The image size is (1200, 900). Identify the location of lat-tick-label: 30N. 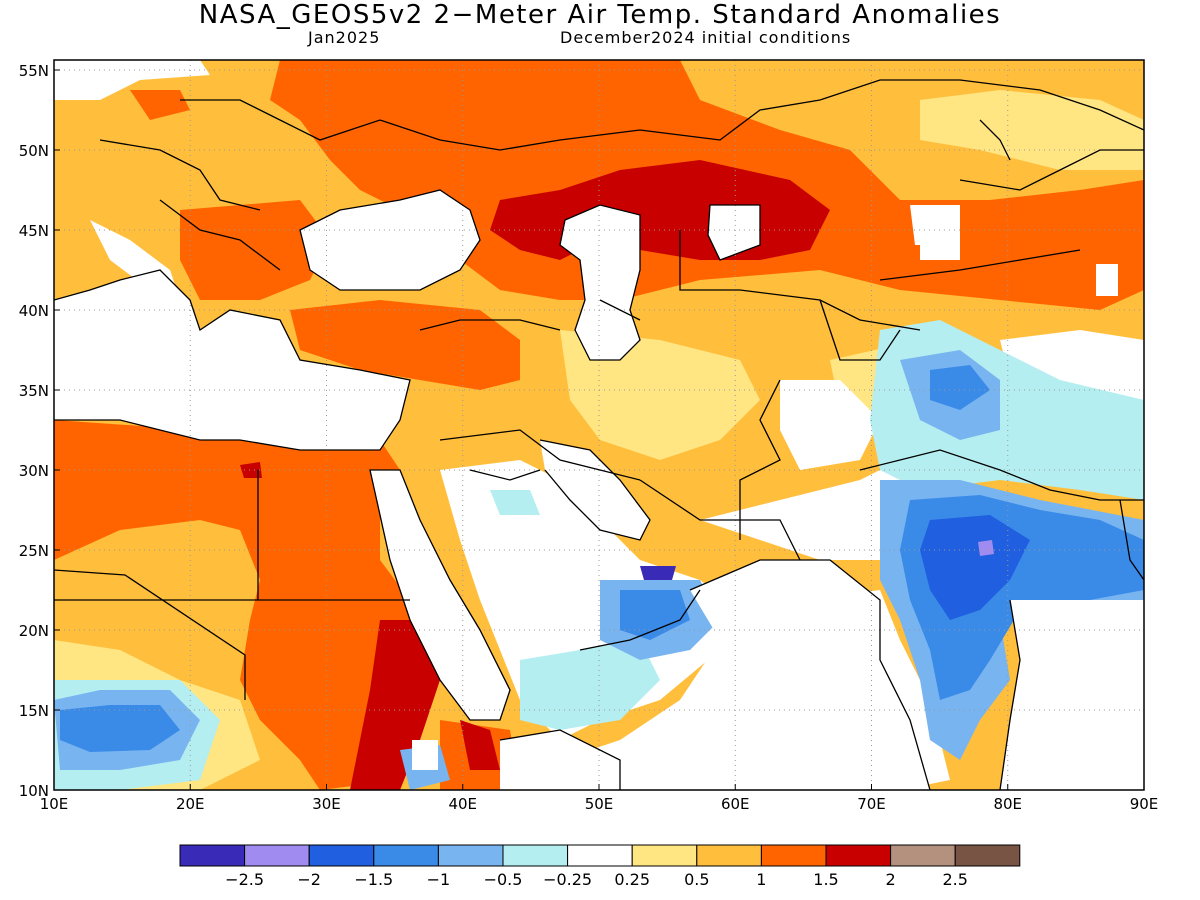
(34, 471).